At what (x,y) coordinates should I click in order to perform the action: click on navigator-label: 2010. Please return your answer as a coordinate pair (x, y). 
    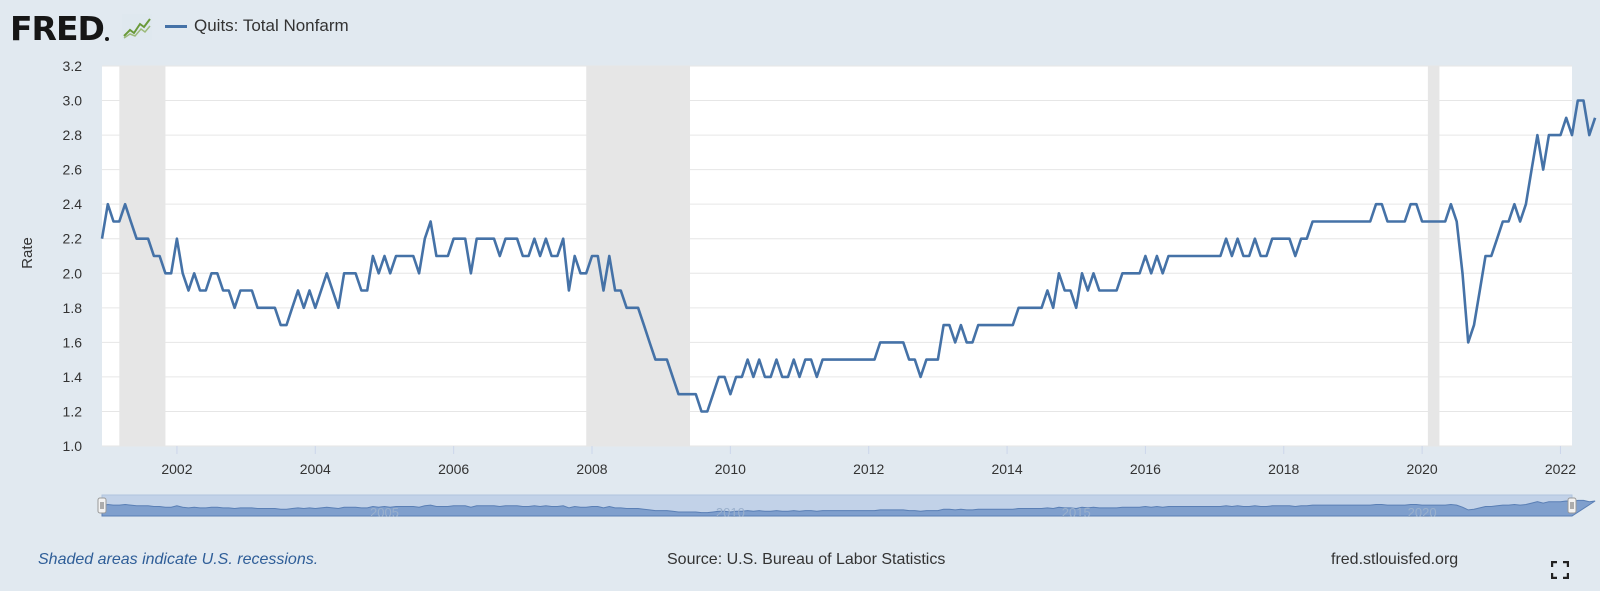
    Looking at the image, I should click on (730, 512).